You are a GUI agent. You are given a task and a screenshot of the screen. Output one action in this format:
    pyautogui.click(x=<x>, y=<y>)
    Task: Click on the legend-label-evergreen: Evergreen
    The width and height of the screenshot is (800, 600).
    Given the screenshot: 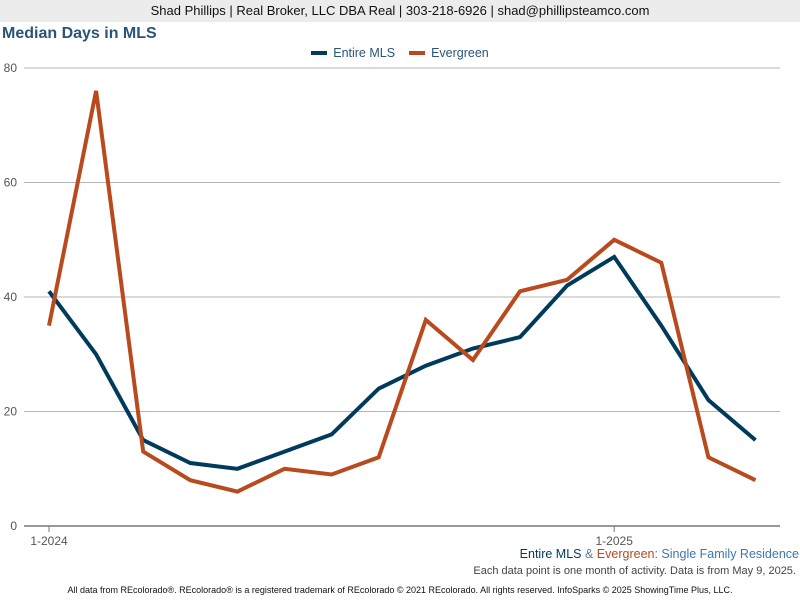 What is the action you would take?
    pyautogui.click(x=460, y=53)
    